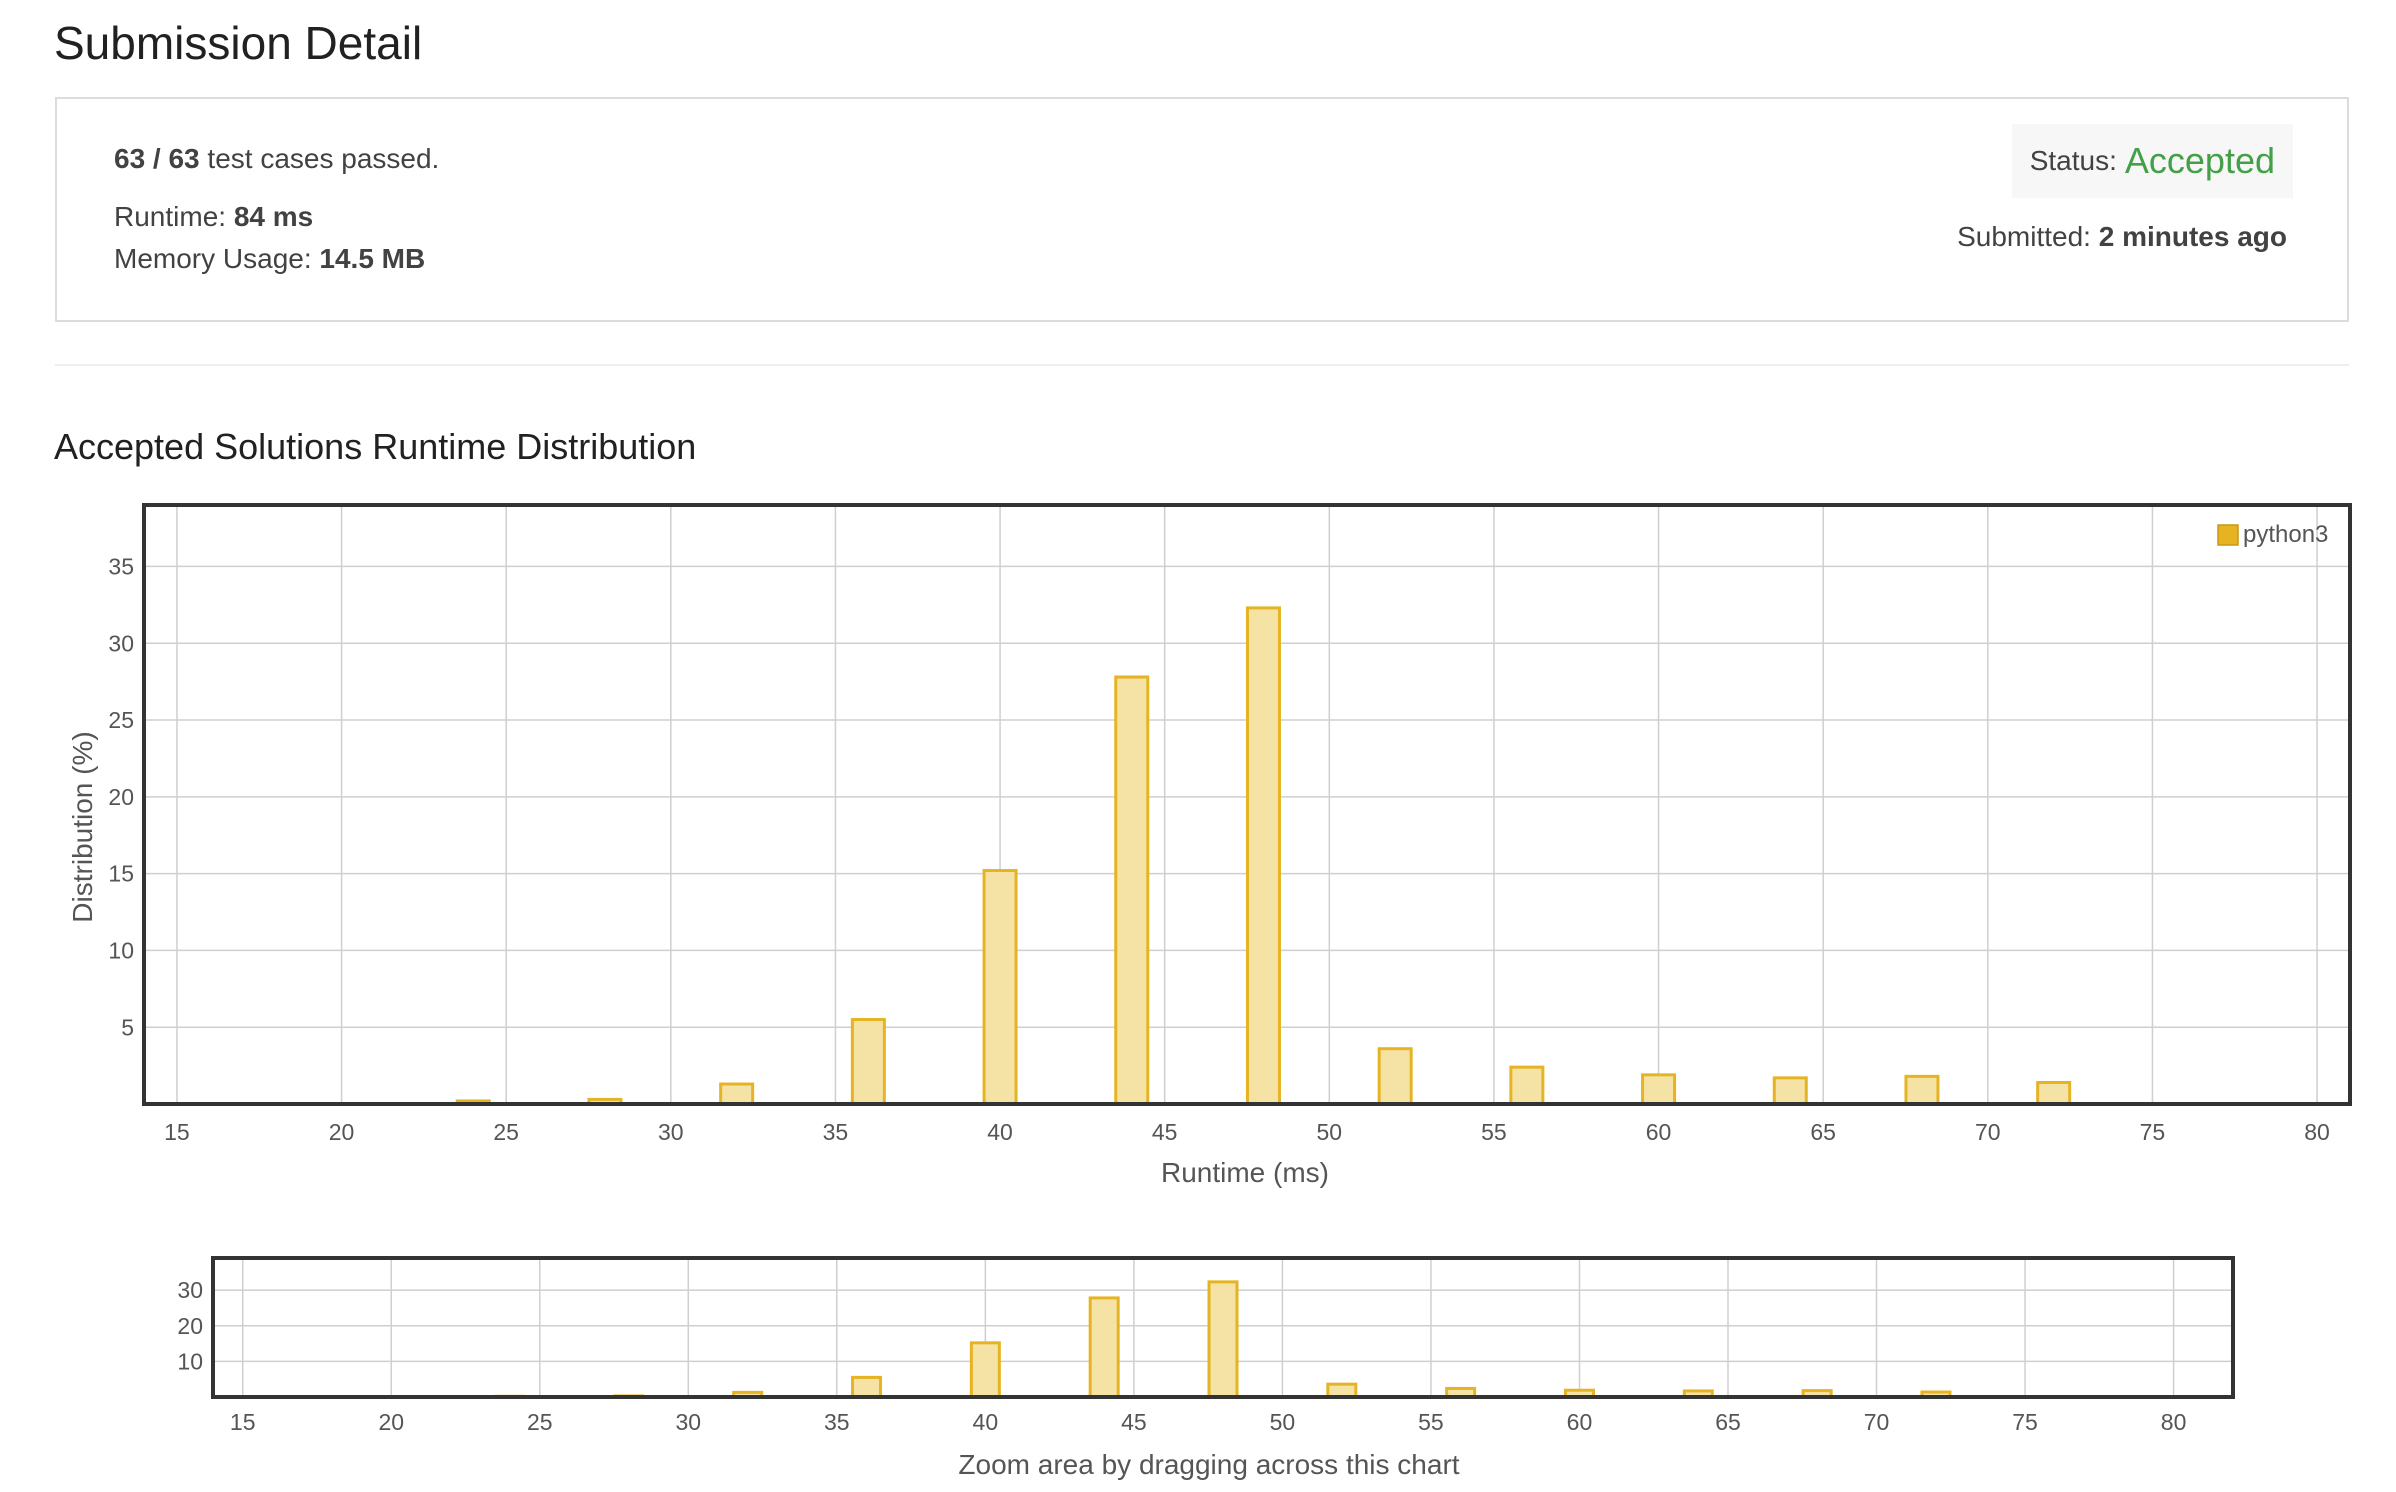  I want to click on test-cases-line: 63 / 63 test cases passed., so click(276, 159).